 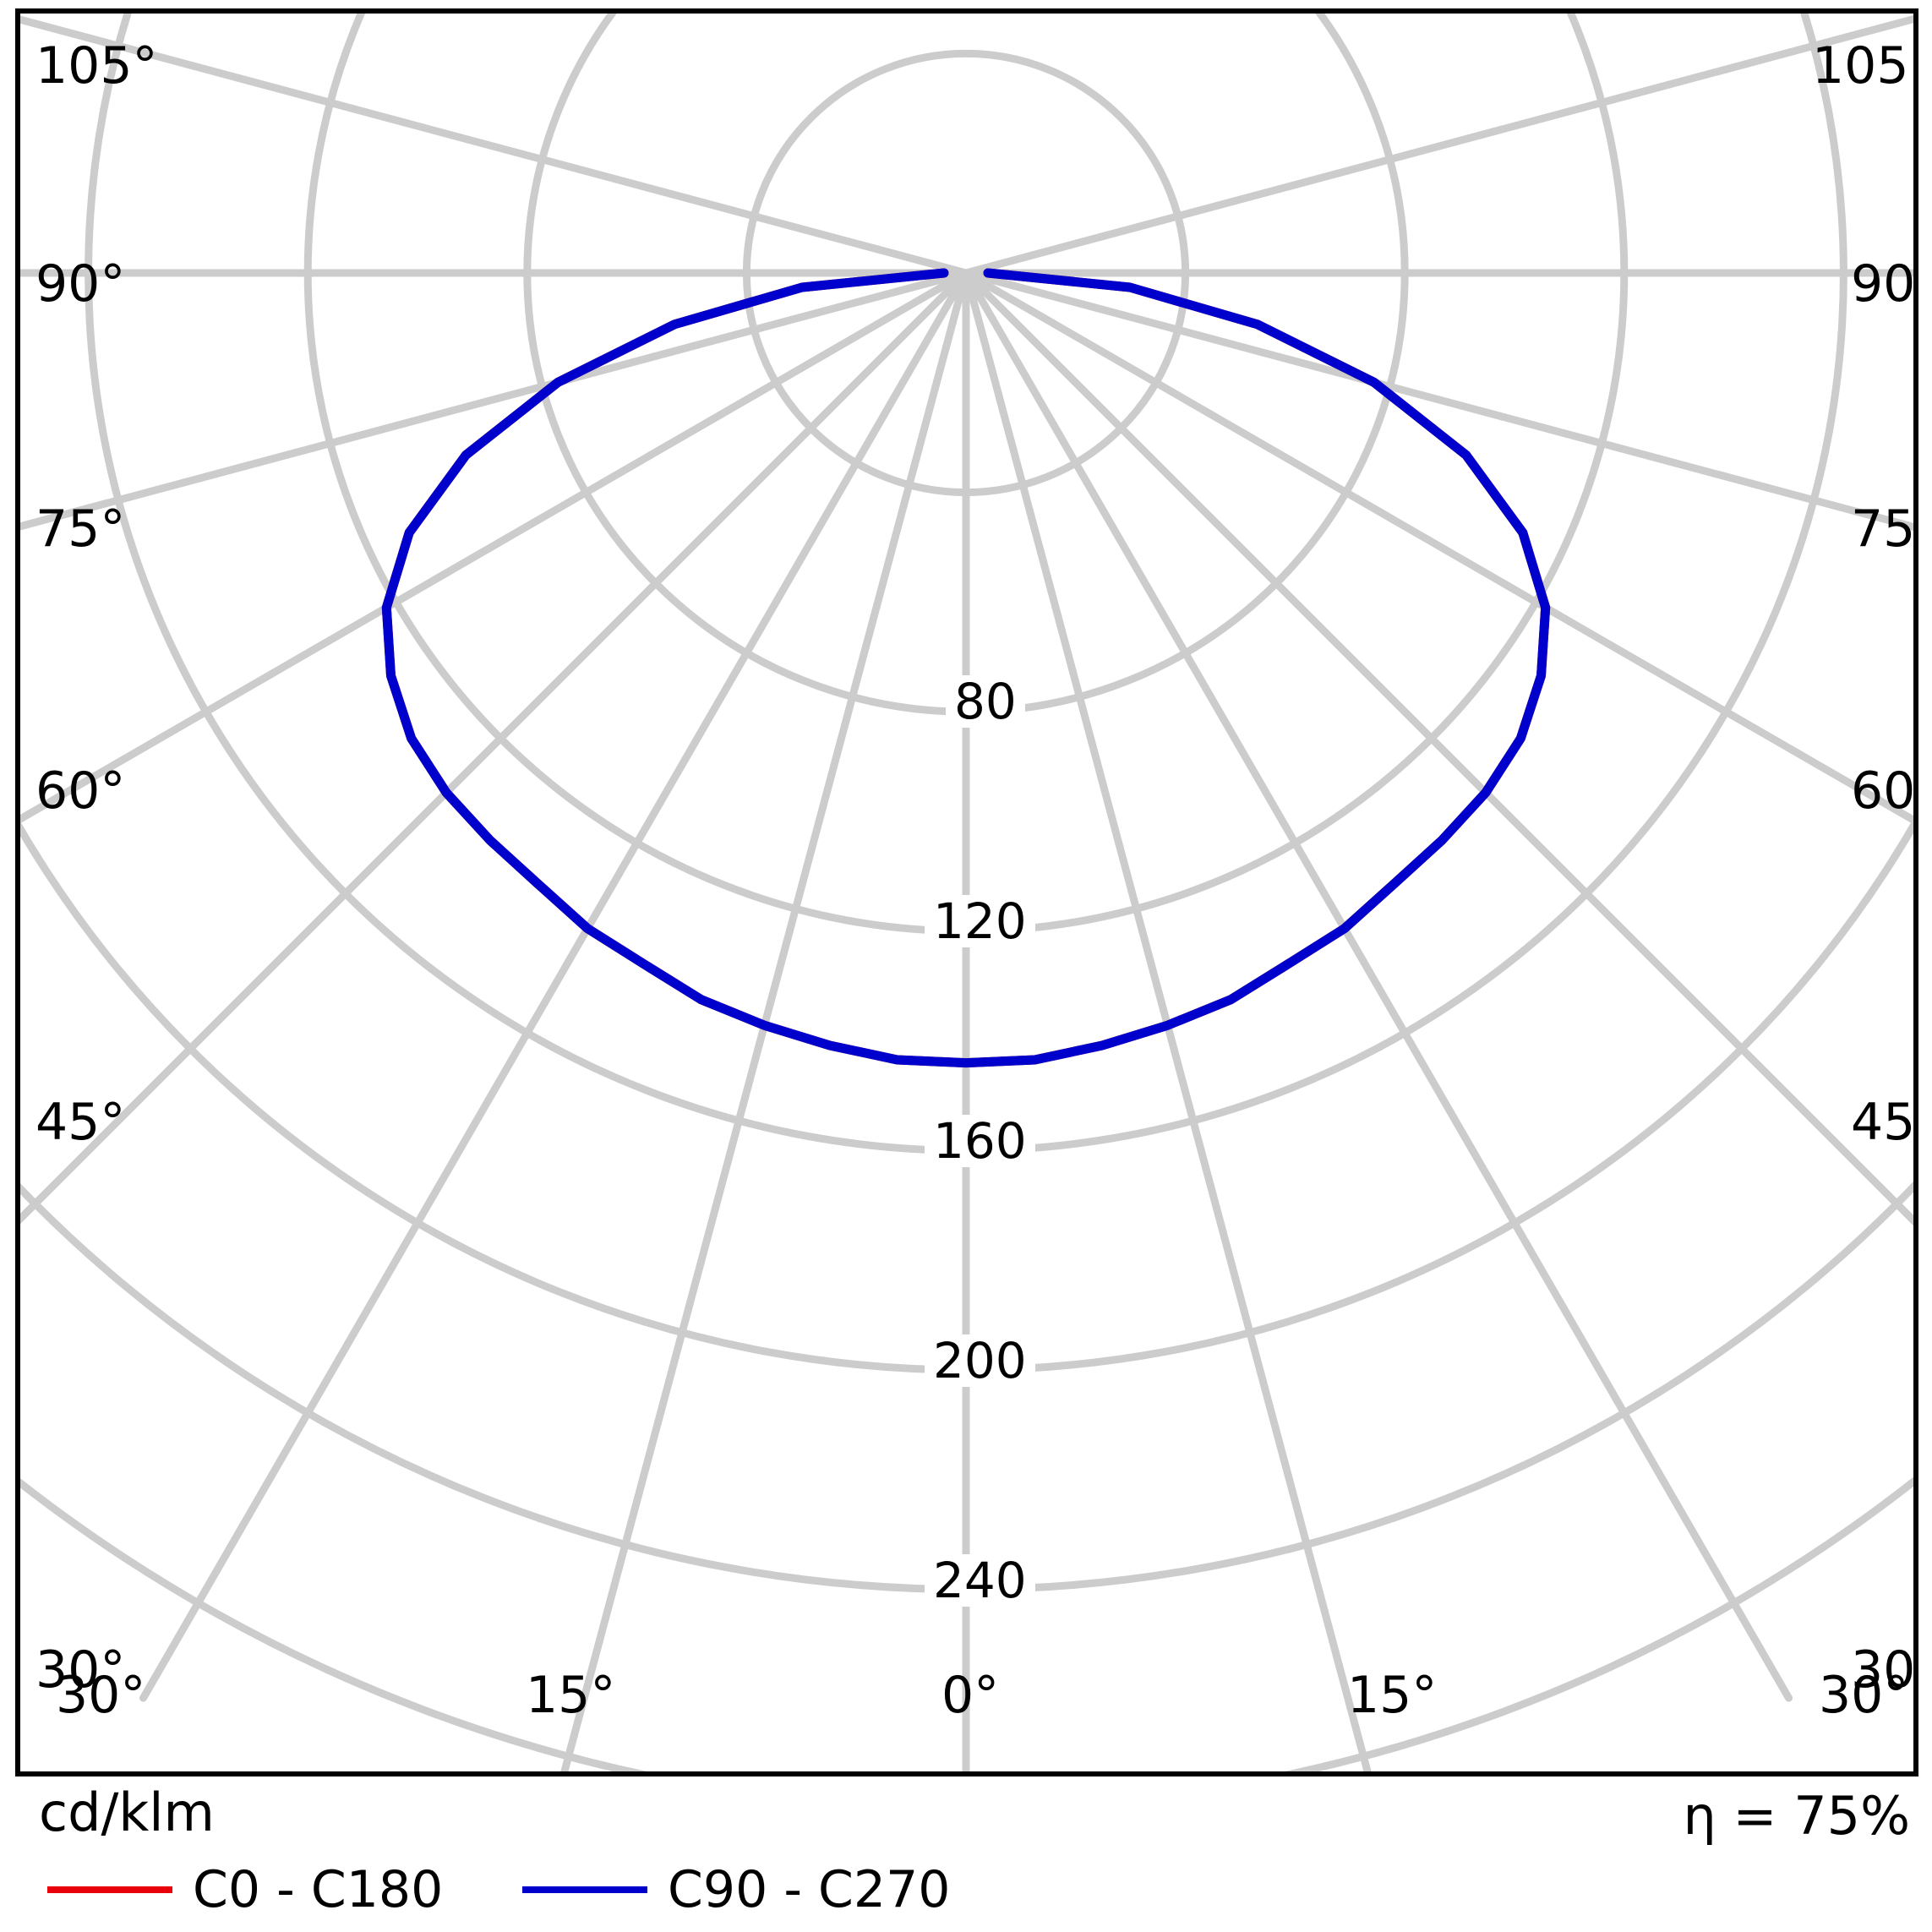 I want to click on angle-label-bottom-0: 30°, so click(x=101, y=1695).